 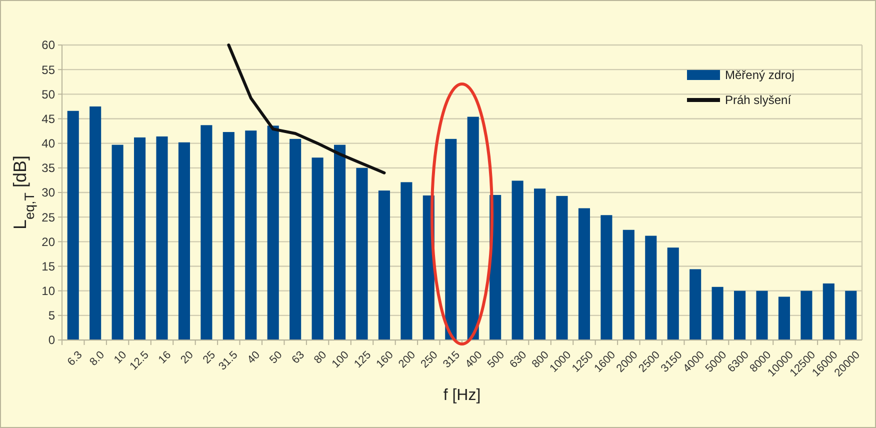 What do you see at coordinates (49, 266) in the screenshot?
I see `y-tick-label: 15` at bounding box center [49, 266].